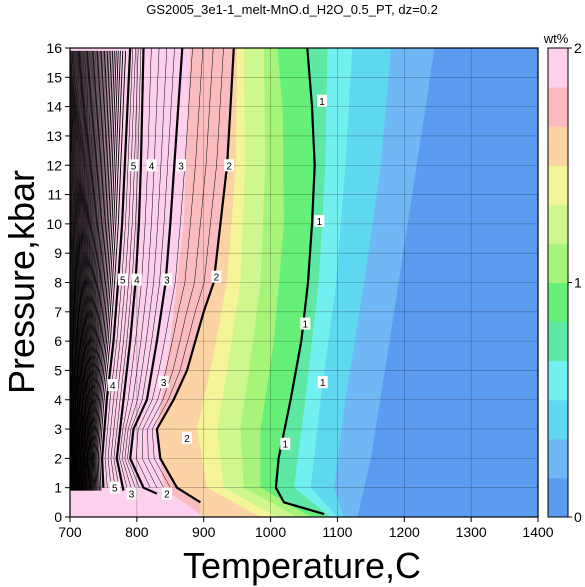  What do you see at coordinates (204, 532) in the screenshot?
I see `x-tick-label: 900` at bounding box center [204, 532].